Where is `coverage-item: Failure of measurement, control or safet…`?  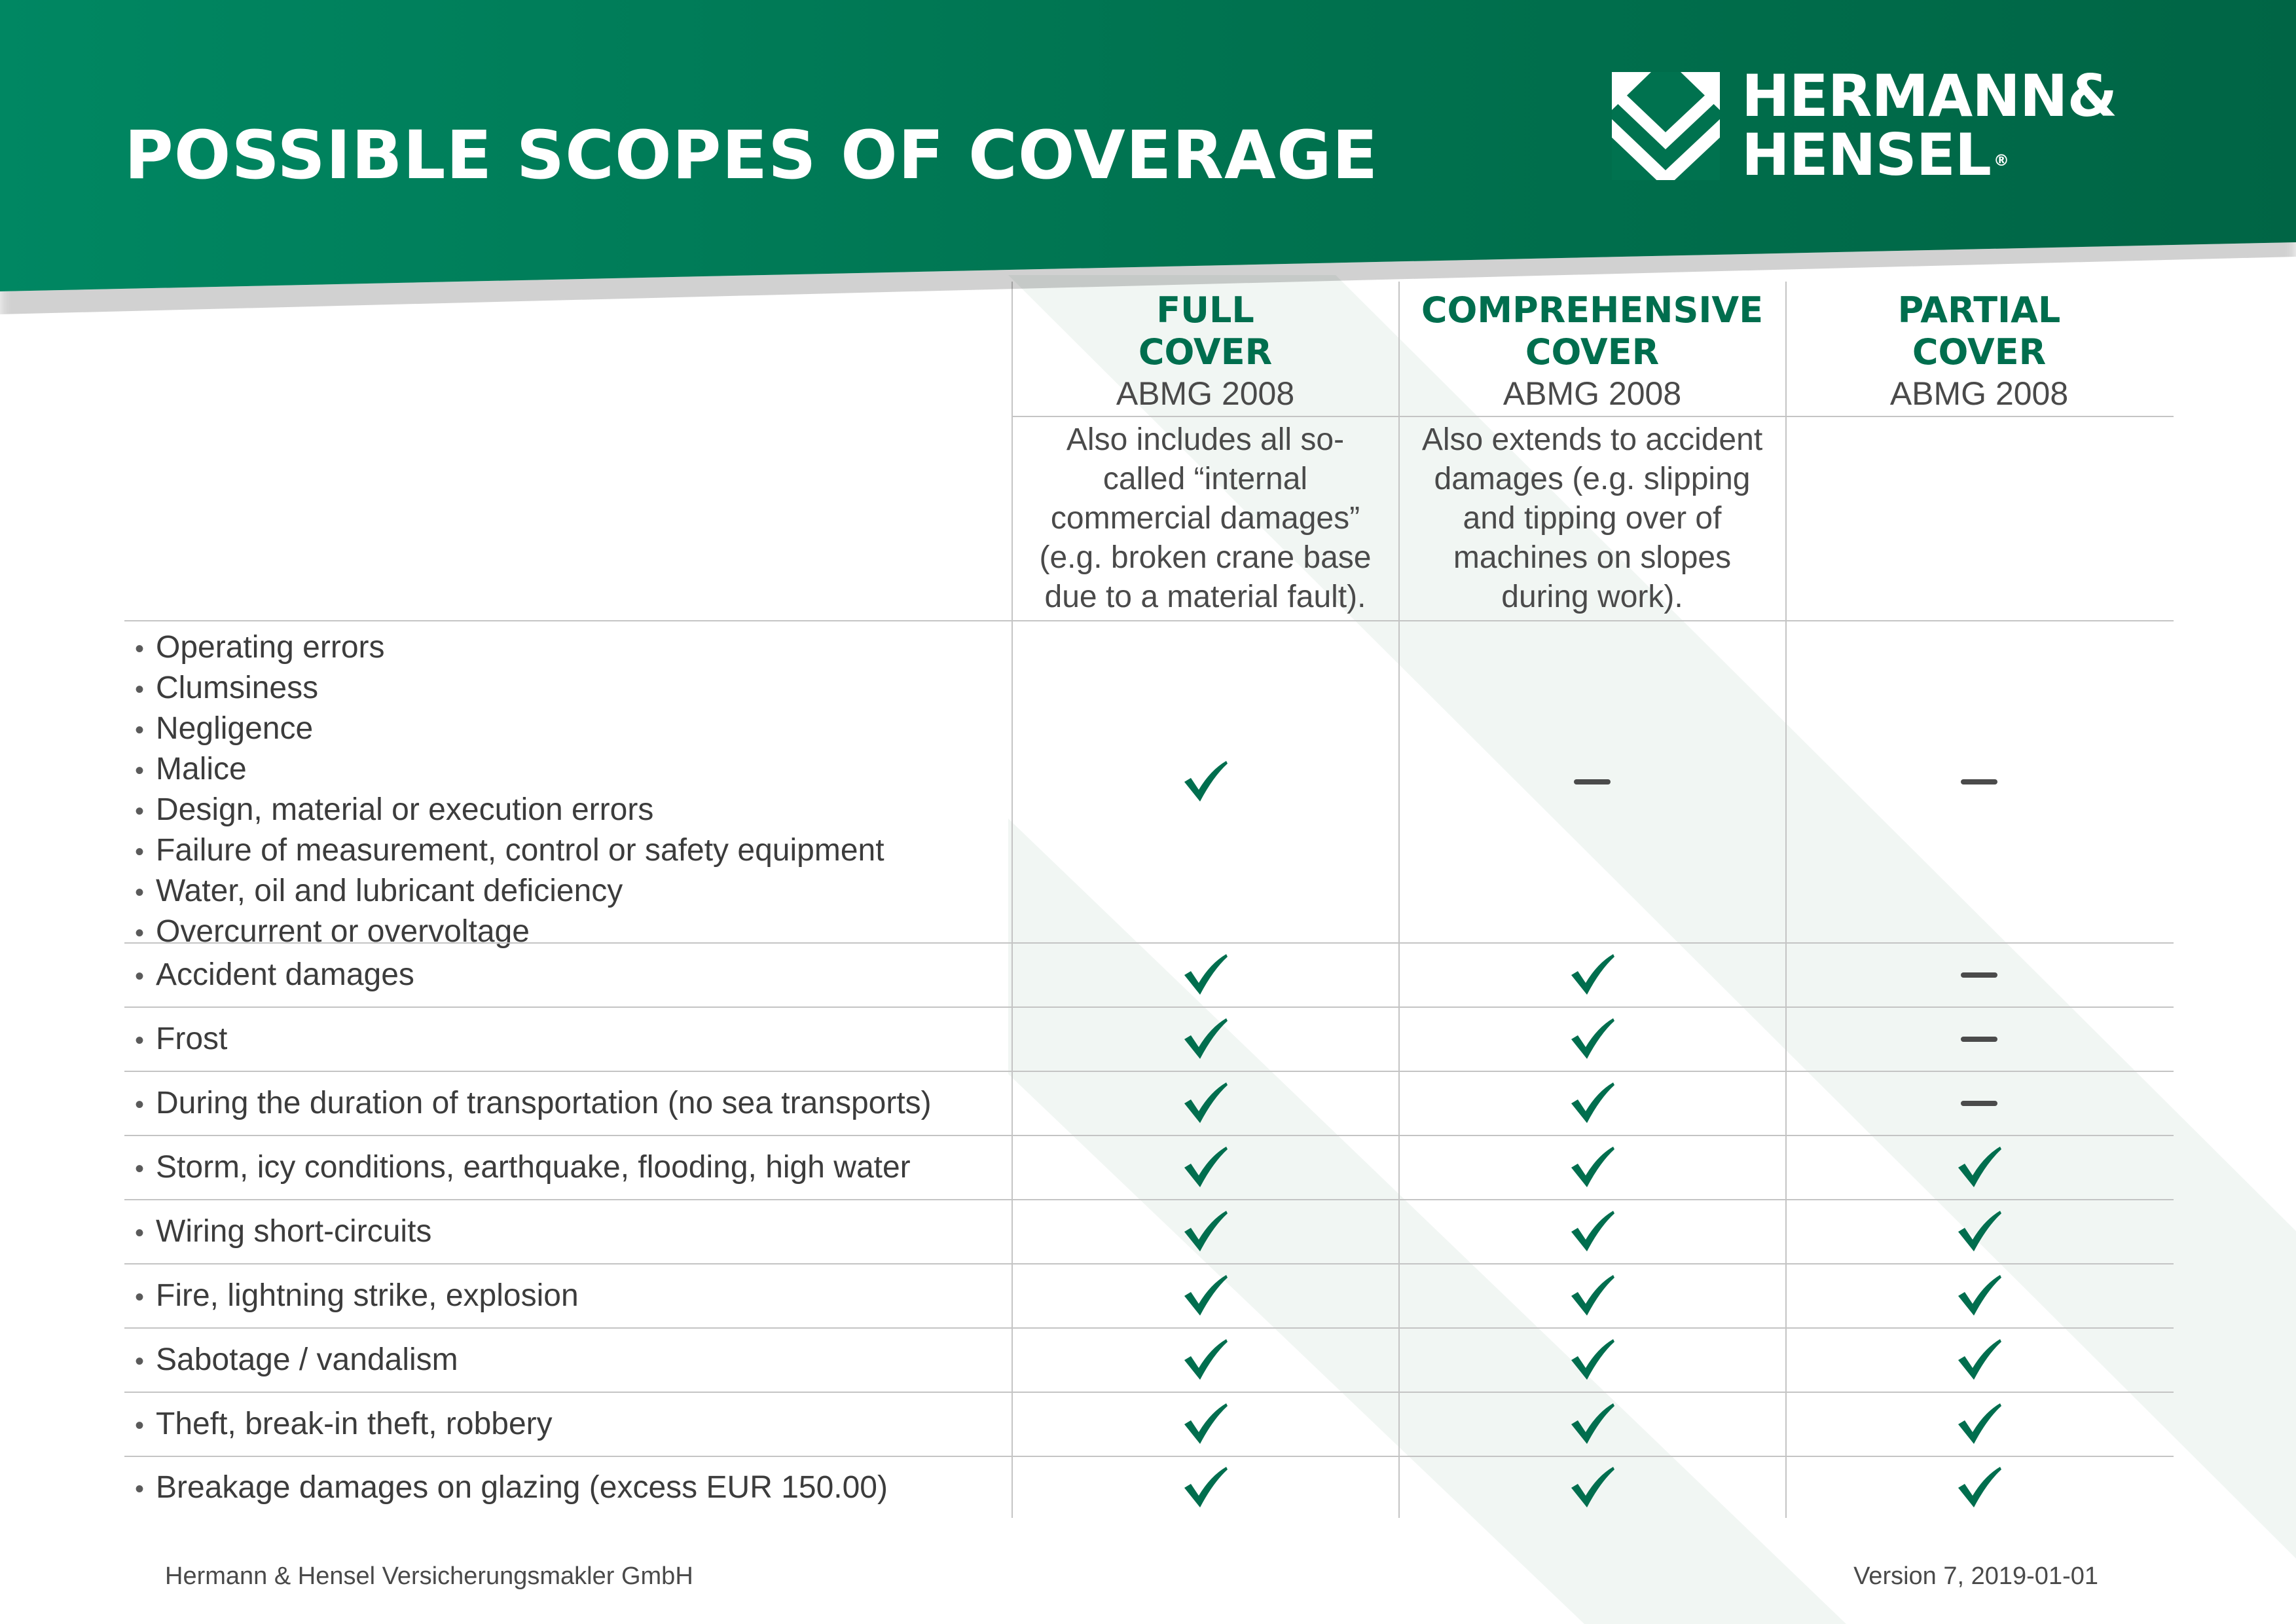
coverage-item: Failure of measurement, control or safet… is located at coordinates (509, 851).